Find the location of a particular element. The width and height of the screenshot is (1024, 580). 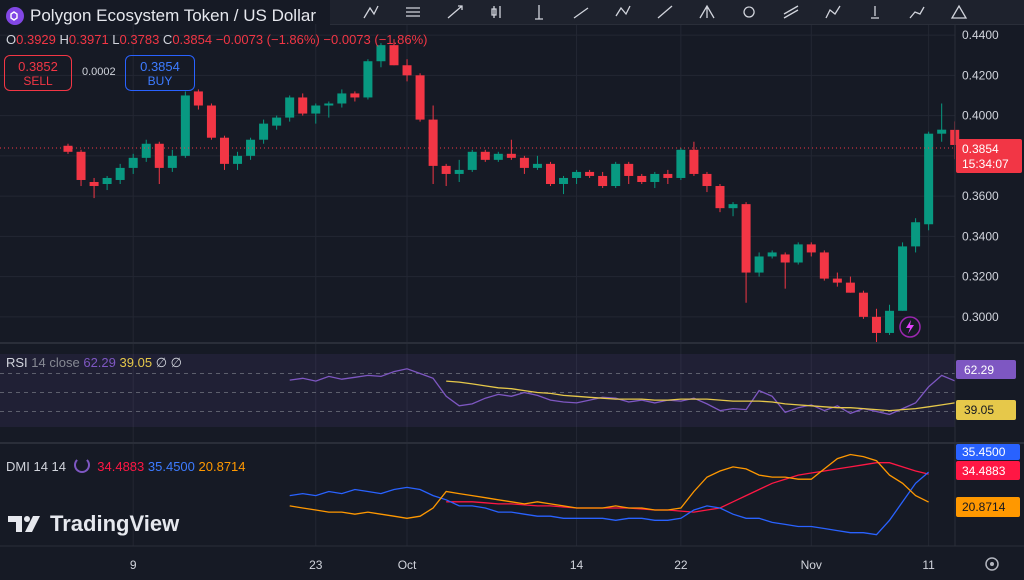

ray-icon is located at coordinates (581, 12).